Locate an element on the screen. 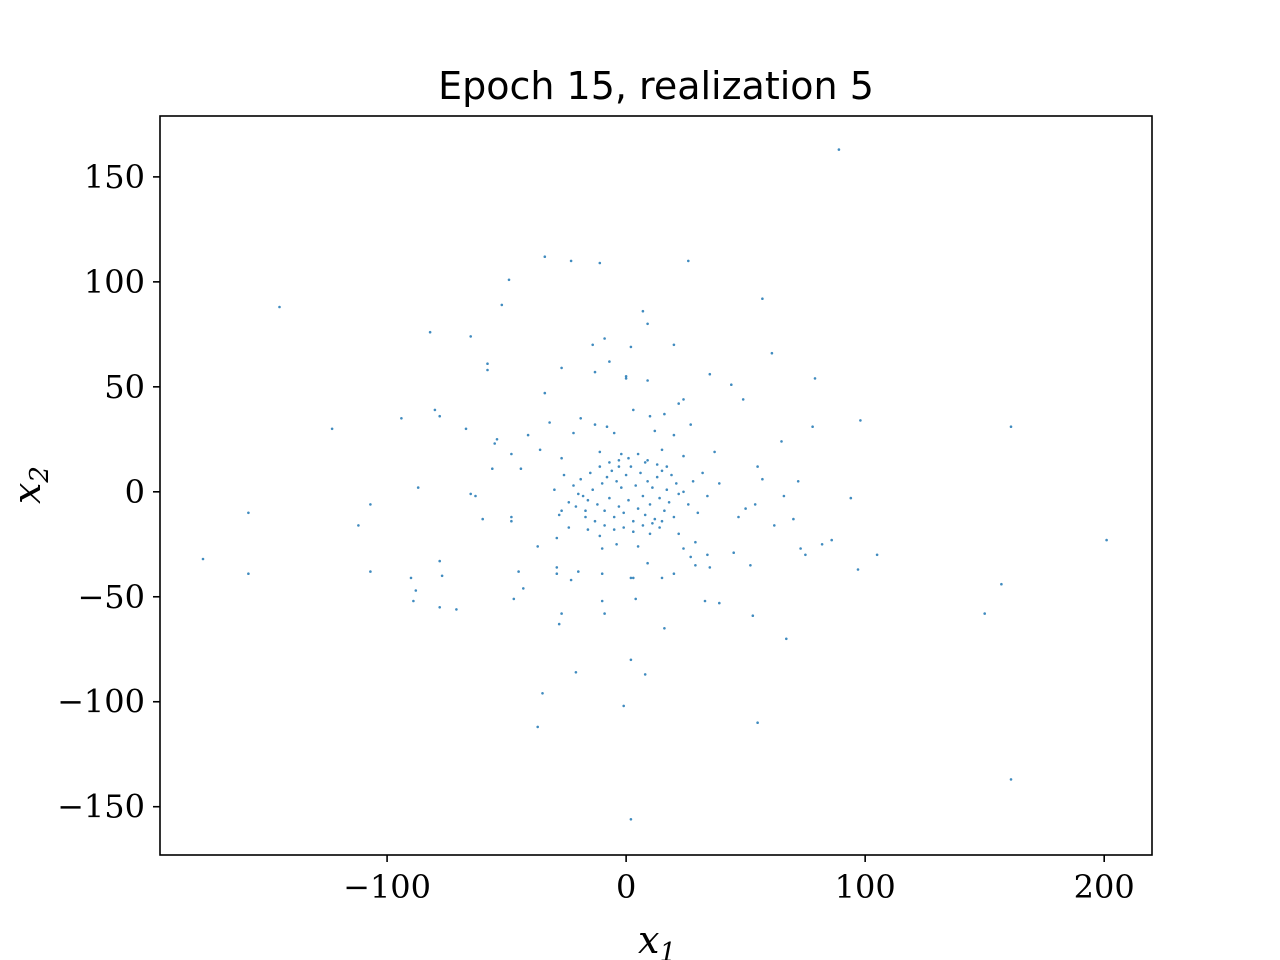 Image resolution: width=1280 pixels, height=960 pixels. x-axis-ticks: −100 0 100 200 is located at coordinates (739, 880).